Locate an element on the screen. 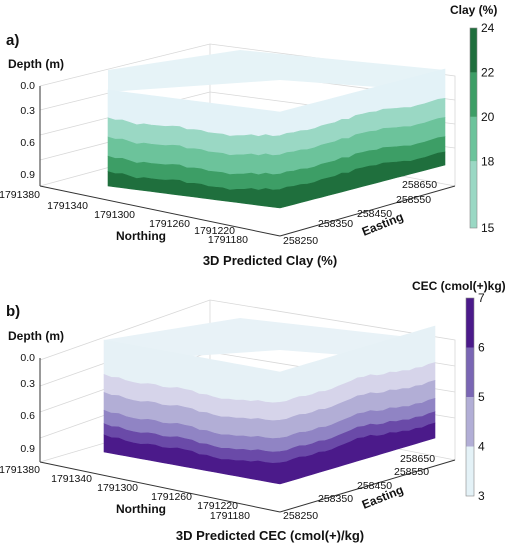  panel-a-depth-axis-label: Depth (m) is located at coordinates (36, 64).